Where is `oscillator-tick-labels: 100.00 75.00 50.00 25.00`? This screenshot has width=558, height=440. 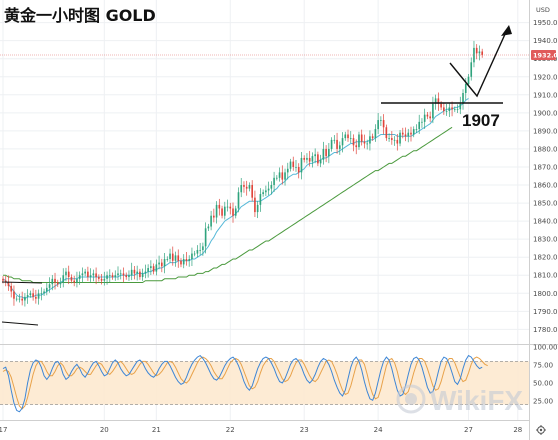 oscillator-tick-labels: 100.00 75.00 50.00 25.00 is located at coordinates (545, 375).